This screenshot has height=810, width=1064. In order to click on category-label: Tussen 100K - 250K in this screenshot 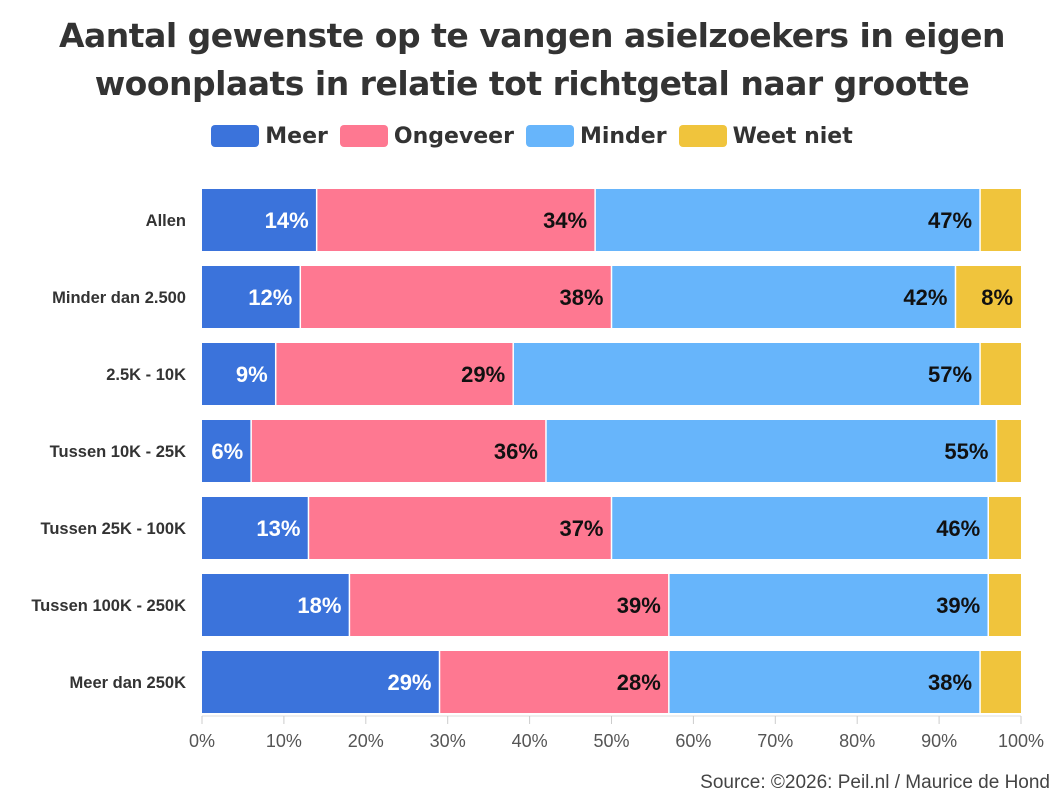, I will do `click(108, 606)`.